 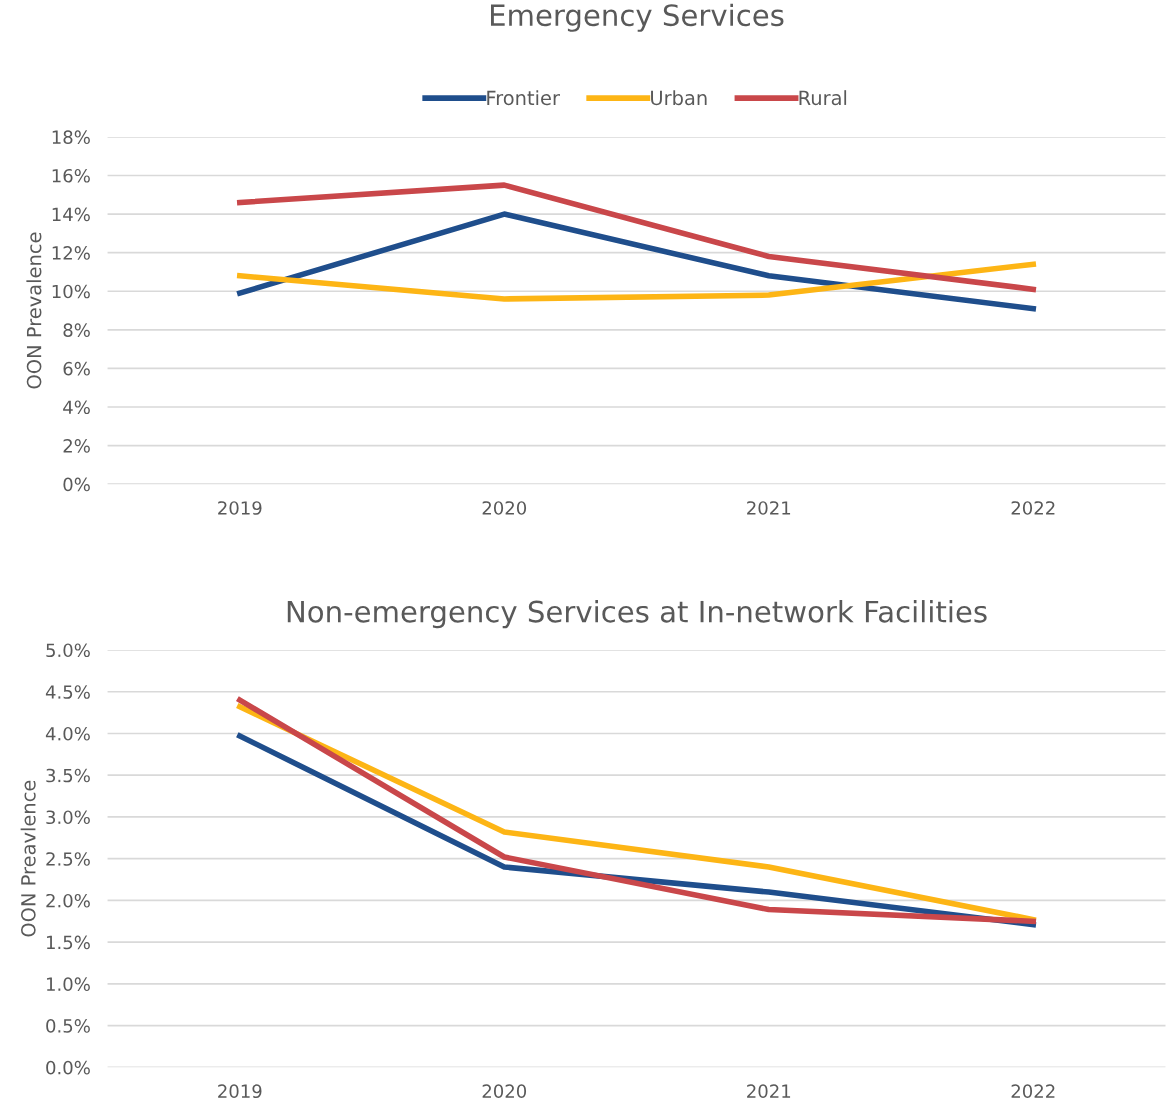 I want to click on y-tick-label: 8%, so click(x=76, y=330).